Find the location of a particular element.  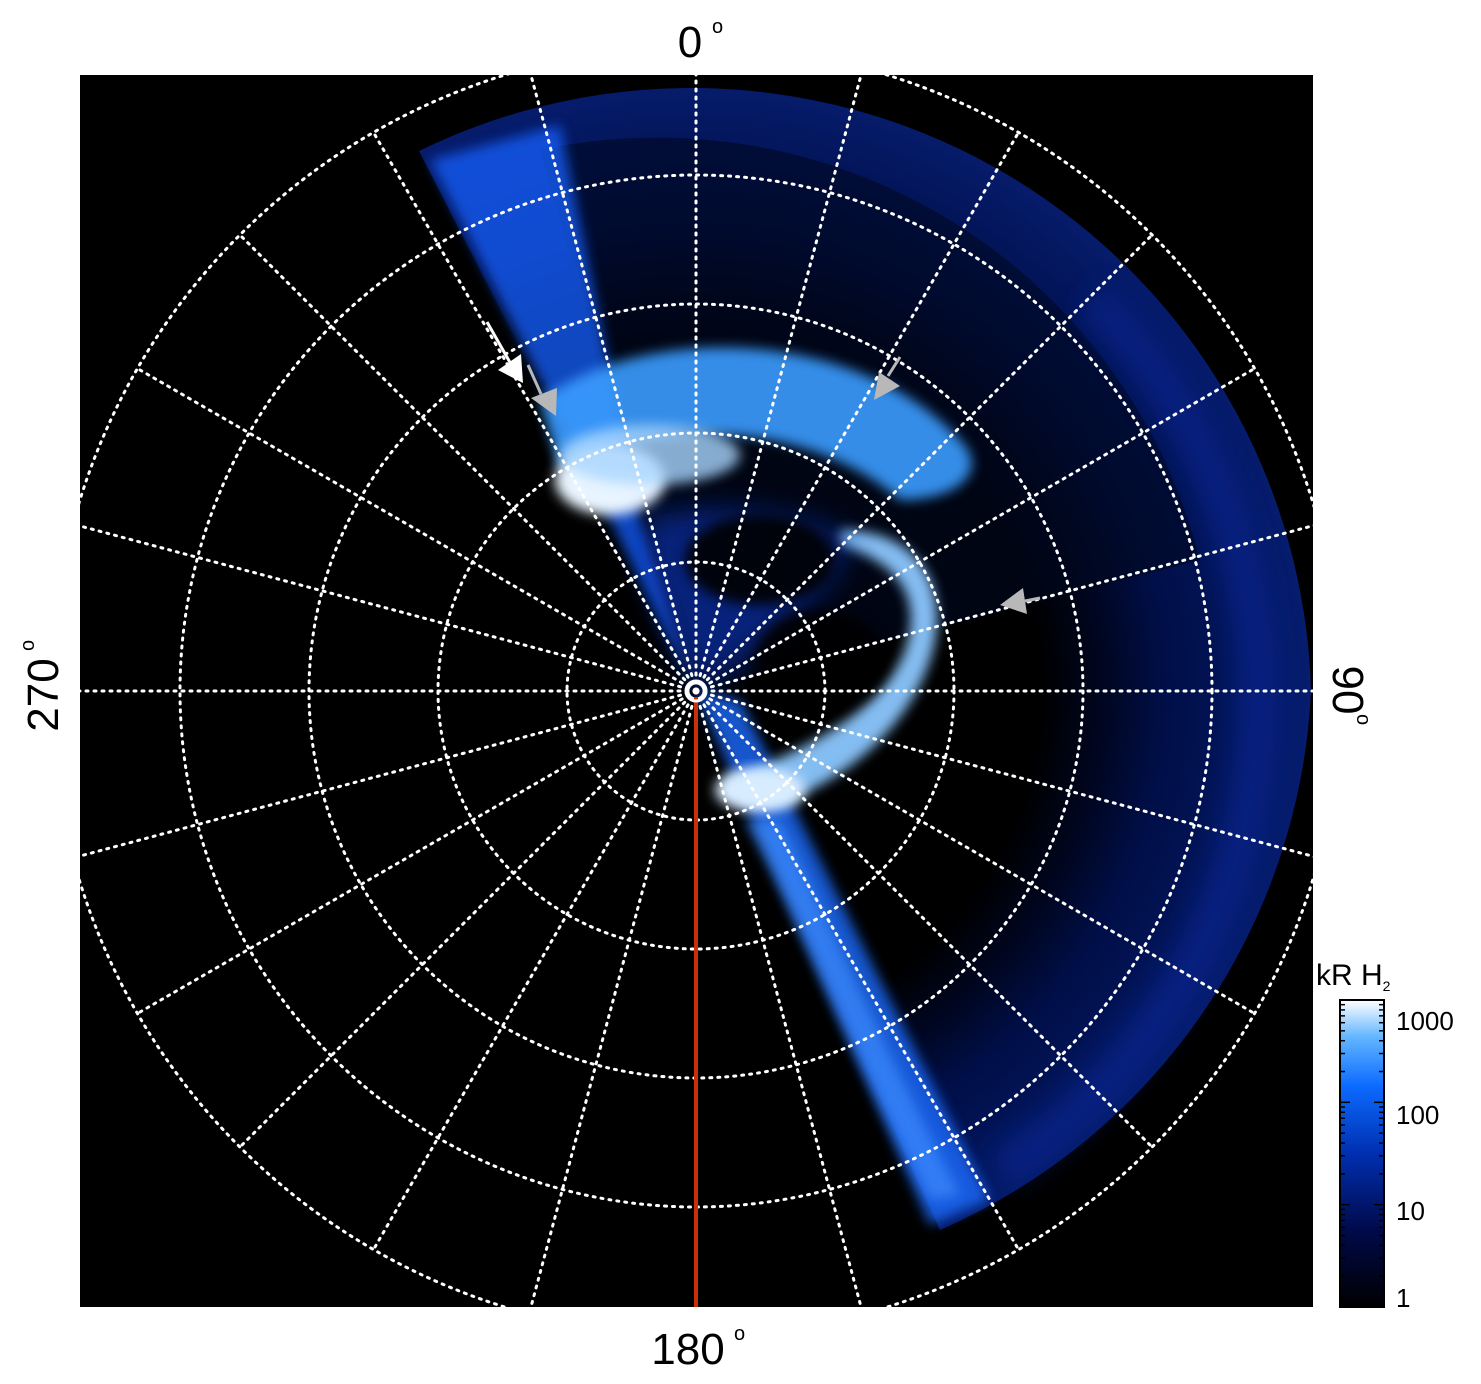

auroral-oval-hook is located at coordinates (831, 667).